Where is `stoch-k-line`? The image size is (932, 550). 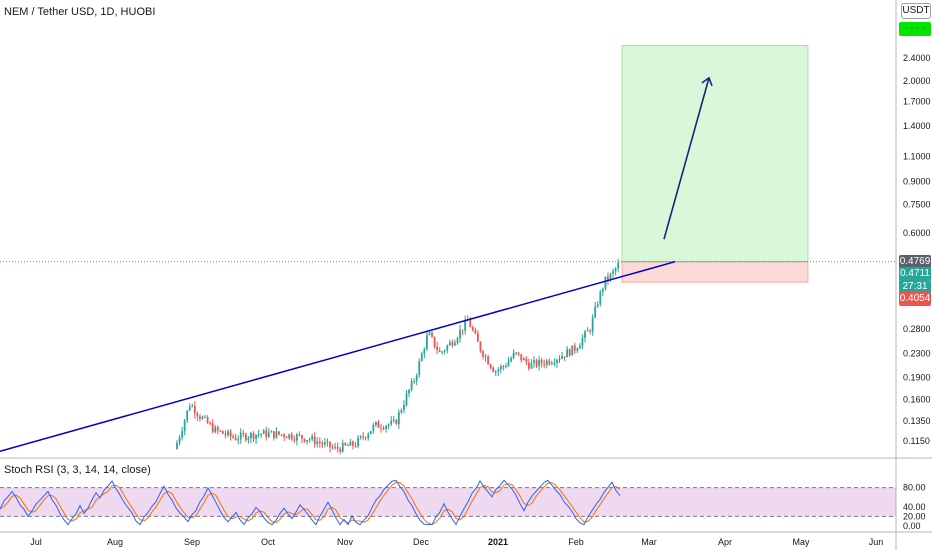
stoch-k-line is located at coordinates (310, 502).